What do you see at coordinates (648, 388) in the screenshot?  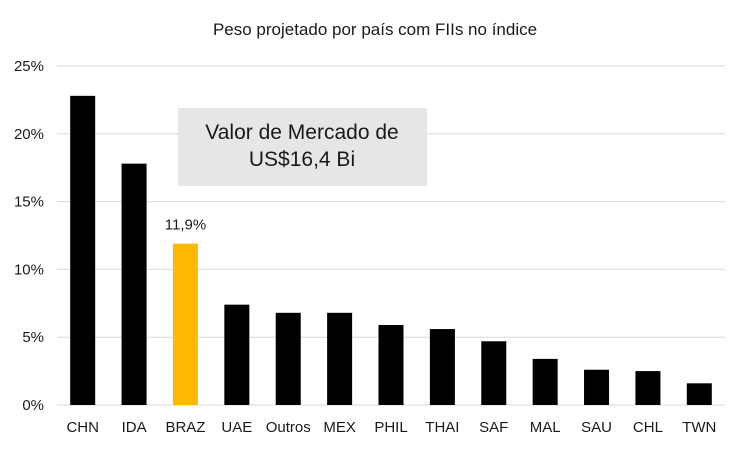 I see `bar-chl` at bounding box center [648, 388].